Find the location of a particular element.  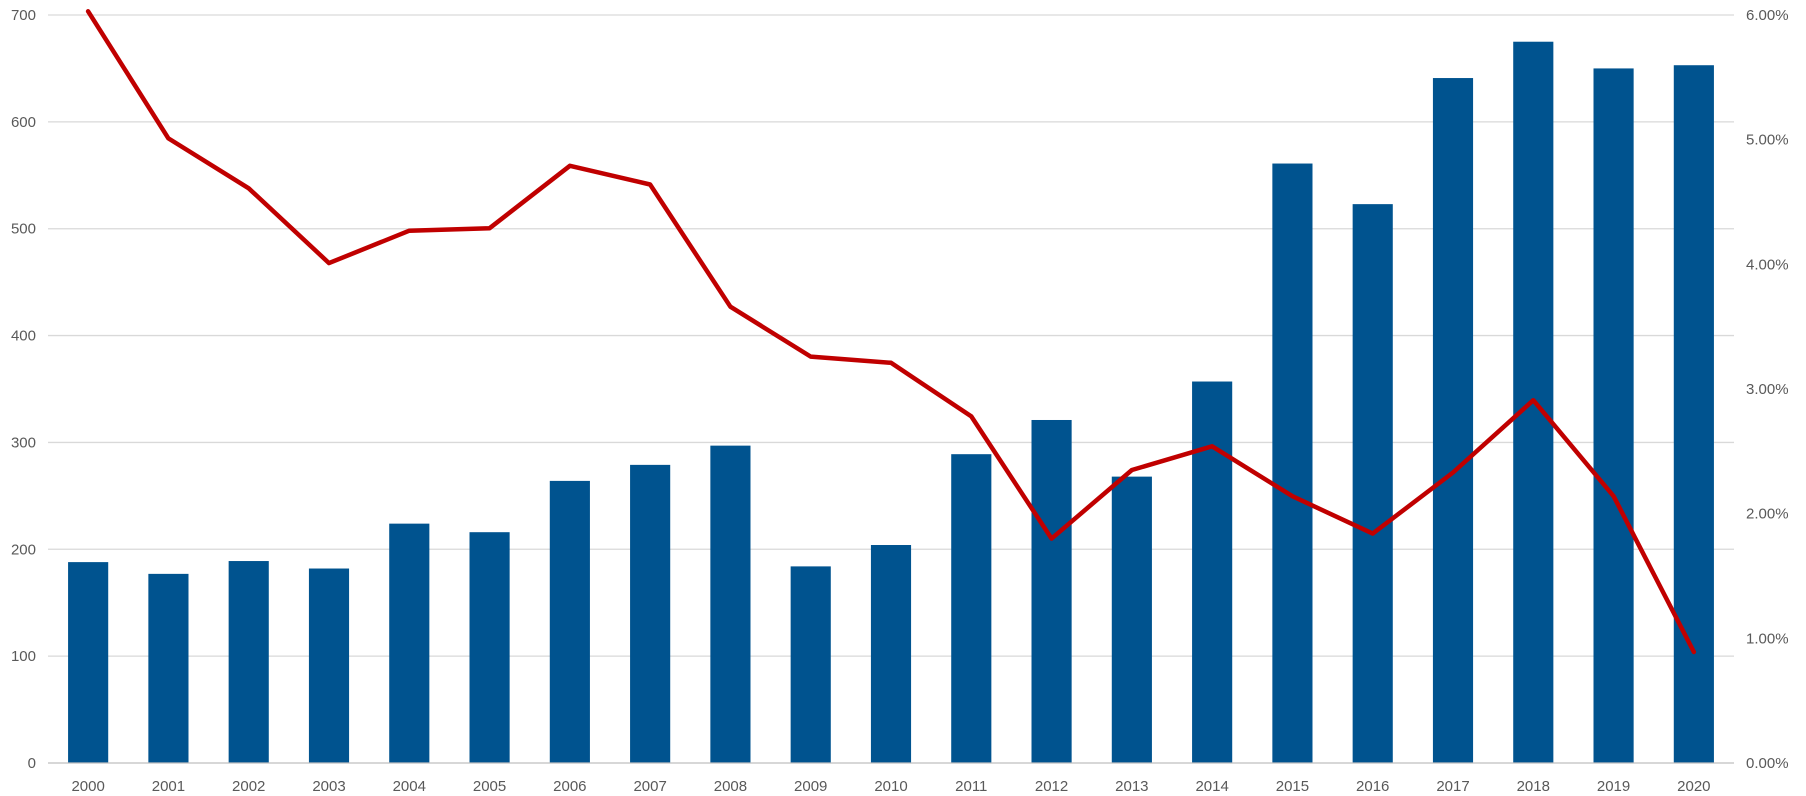

left-tick-label: 200 is located at coordinates (23, 549).